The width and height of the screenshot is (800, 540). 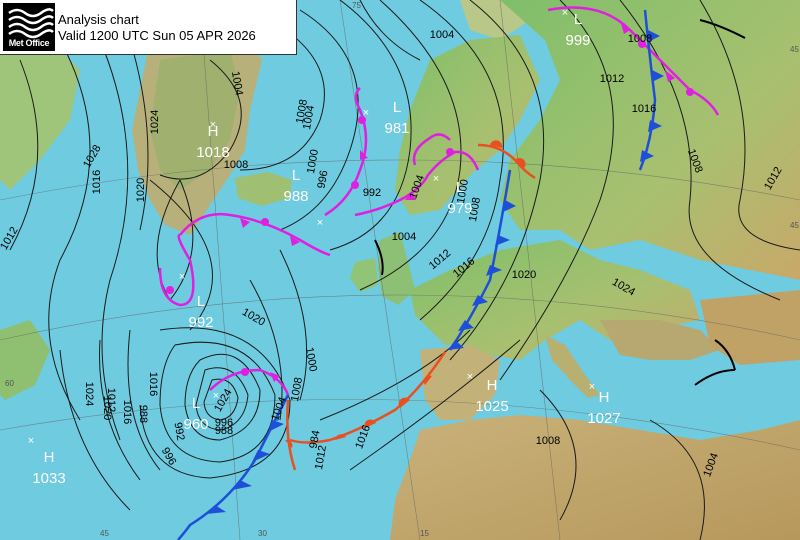 I want to click on grid-label: 15, so click(x=424, y=533).